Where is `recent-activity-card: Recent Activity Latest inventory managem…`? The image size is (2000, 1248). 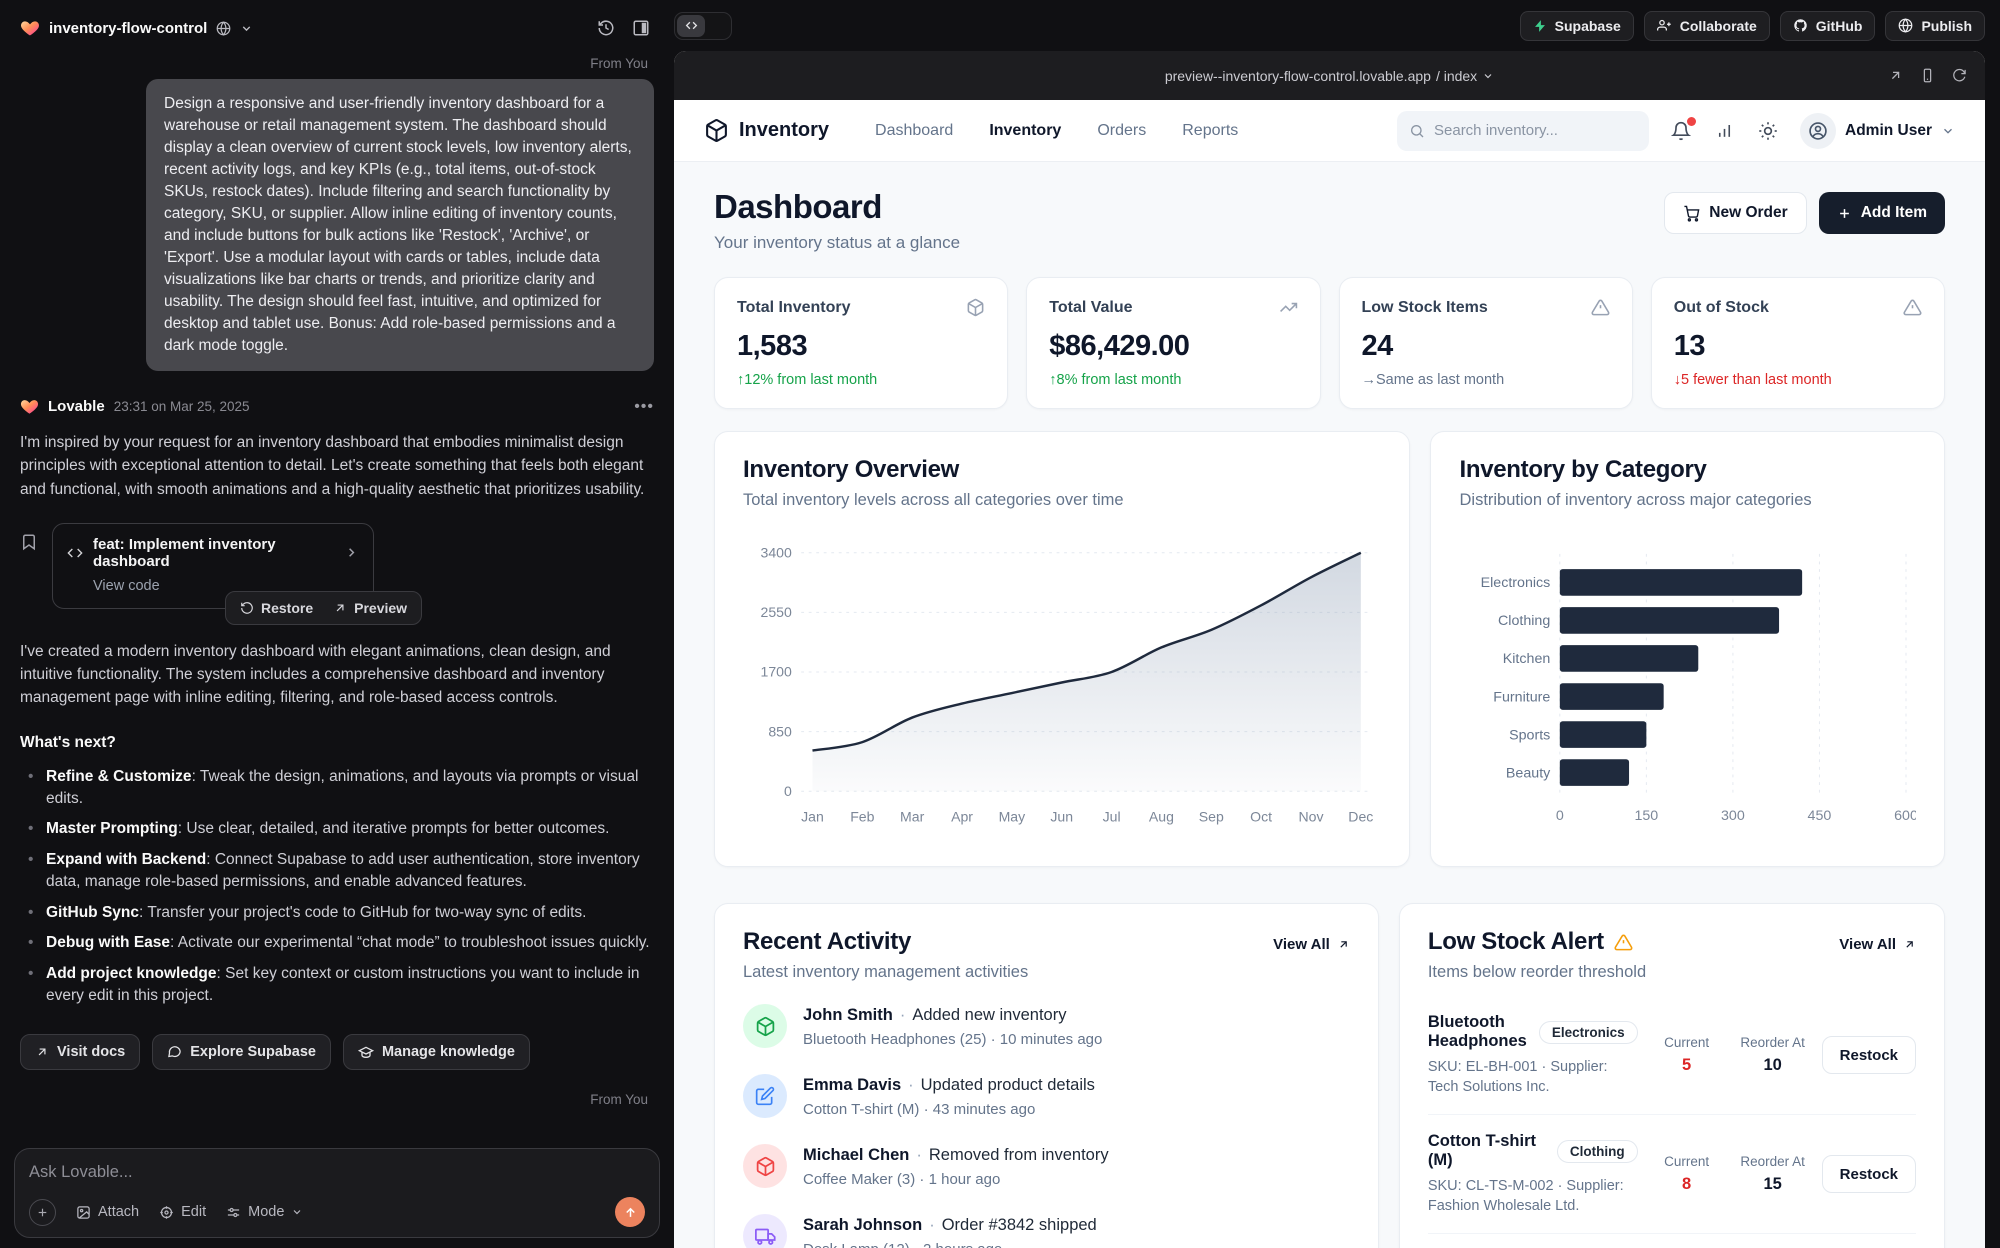 recent-activity-card: Recent Activity Latest inventory managem… is located at coordinates (1046, 1075).